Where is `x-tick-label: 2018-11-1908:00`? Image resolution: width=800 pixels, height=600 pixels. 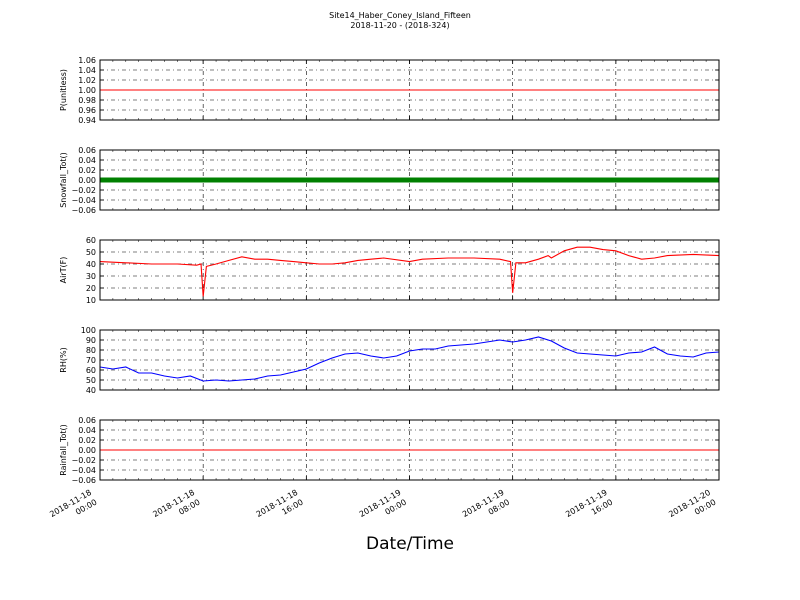 x-tick-label: 2018-11-1908:00 is located at coordinates (486, 508).